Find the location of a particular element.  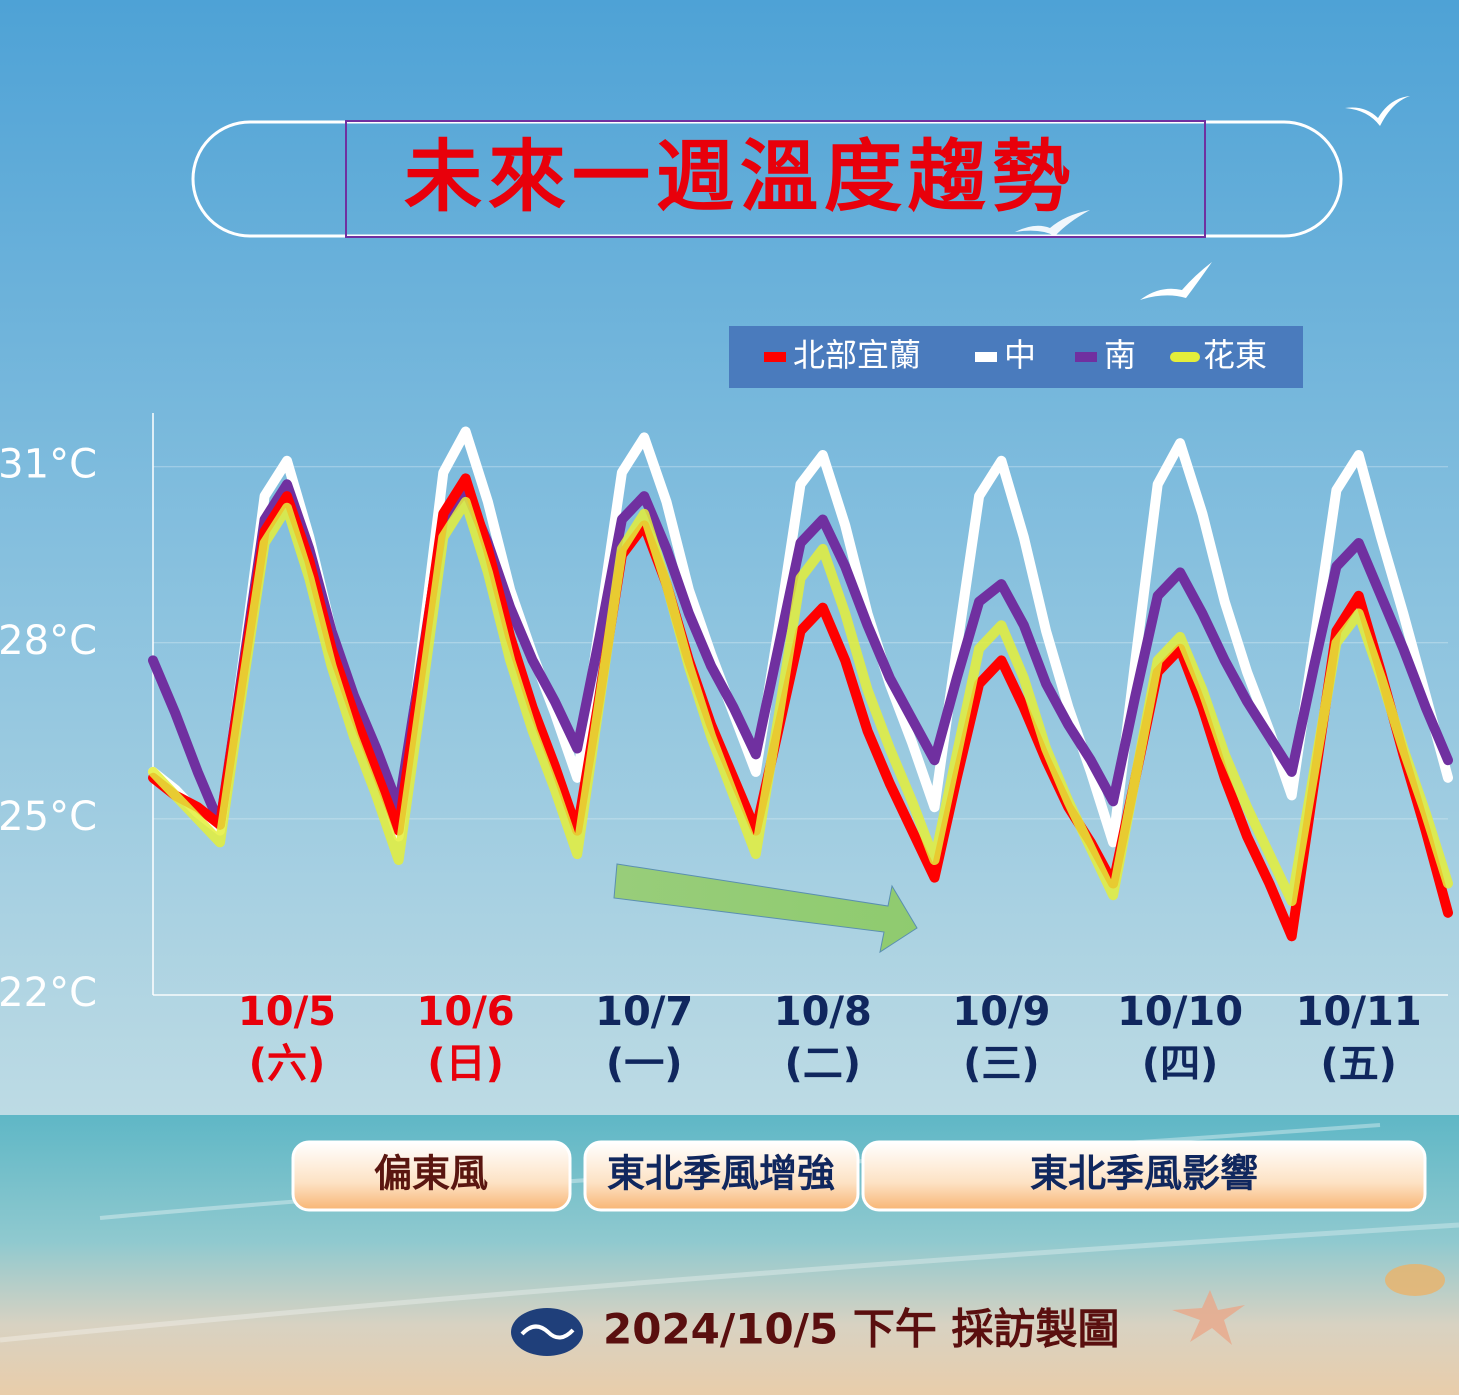

period-label: 東北季風增強 is located at coordinates (721, 1174).